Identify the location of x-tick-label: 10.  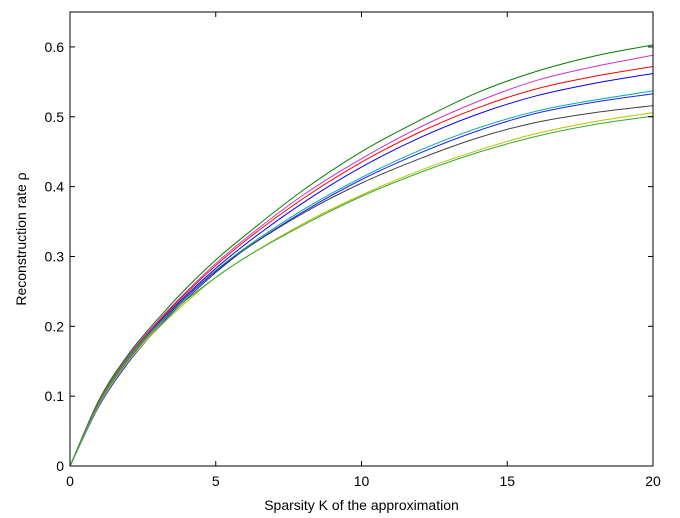
(362, 481).